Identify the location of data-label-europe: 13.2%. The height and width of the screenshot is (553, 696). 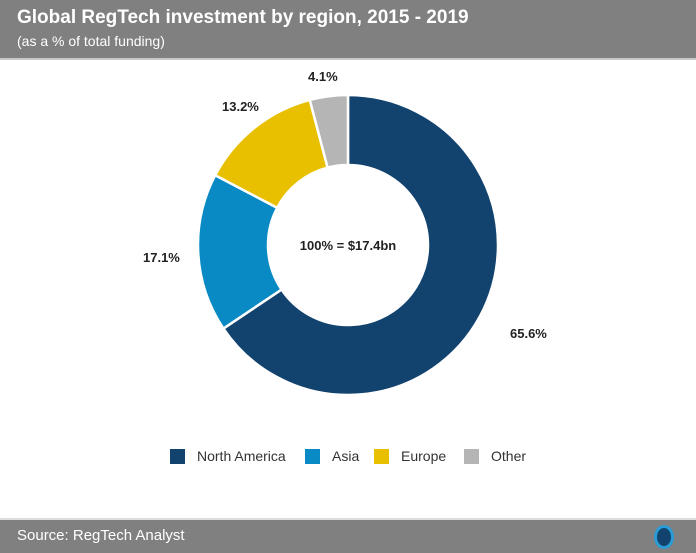
(240, 106).